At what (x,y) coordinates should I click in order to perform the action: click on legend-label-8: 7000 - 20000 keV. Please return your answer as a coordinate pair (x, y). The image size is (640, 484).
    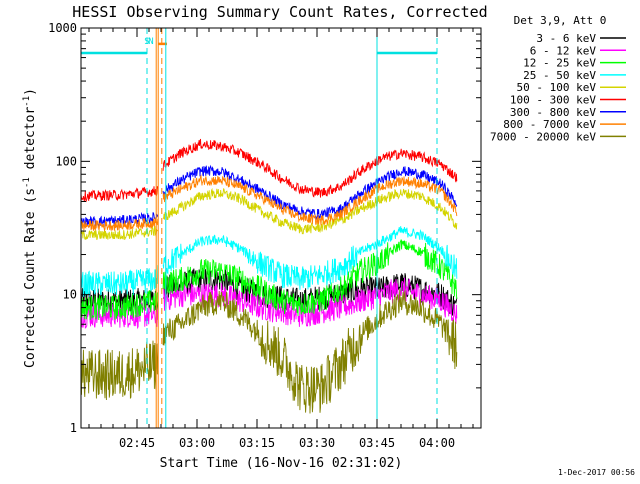
    Looking at the image, I should click on (543, 136).